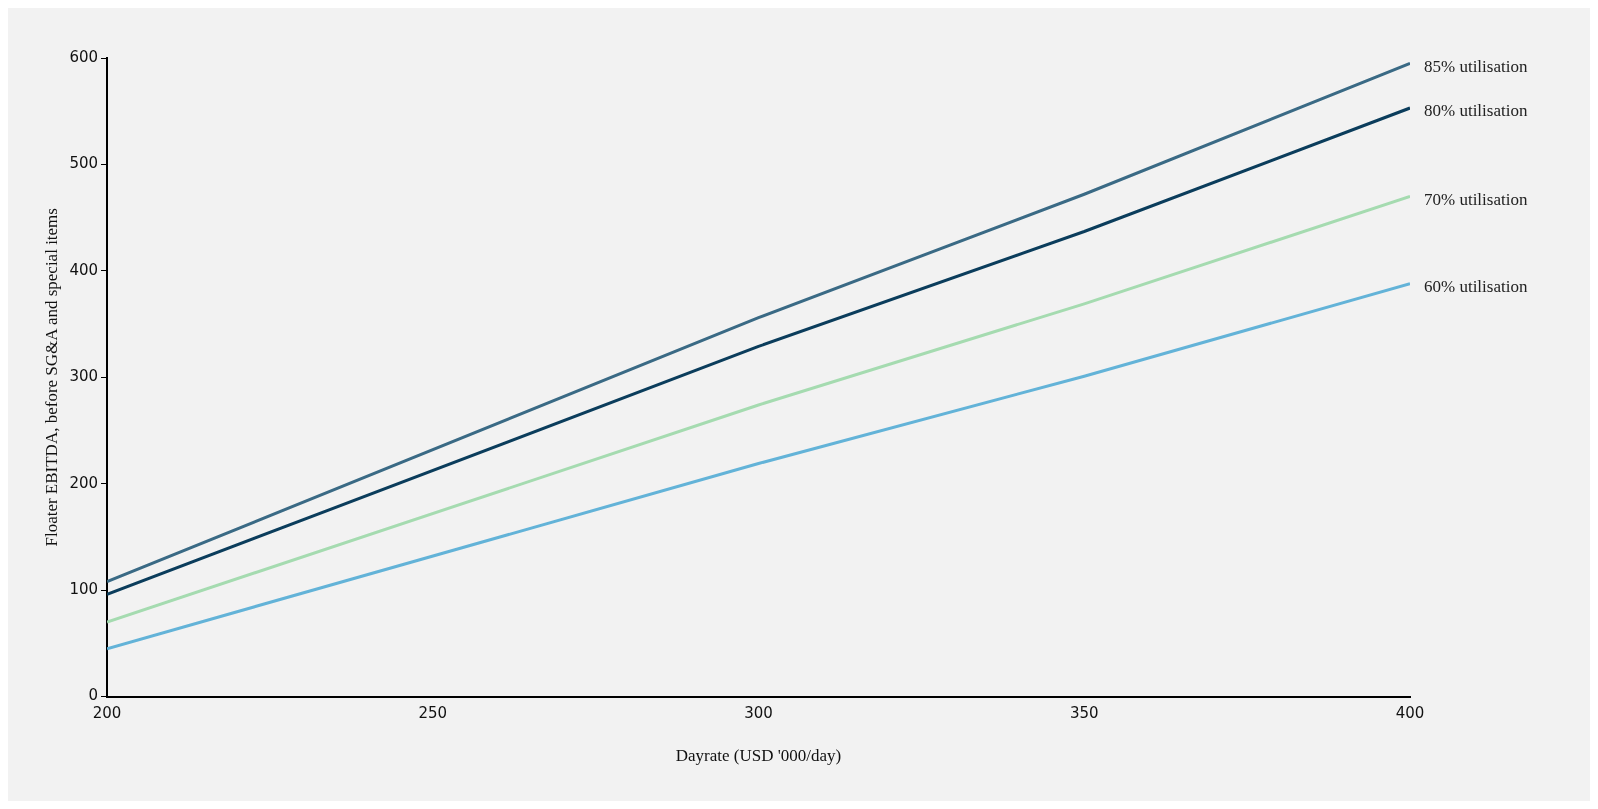  Describe the element at coordinates (93, 695) in the screenshot. I see `y-tick-label: 0` at that location.